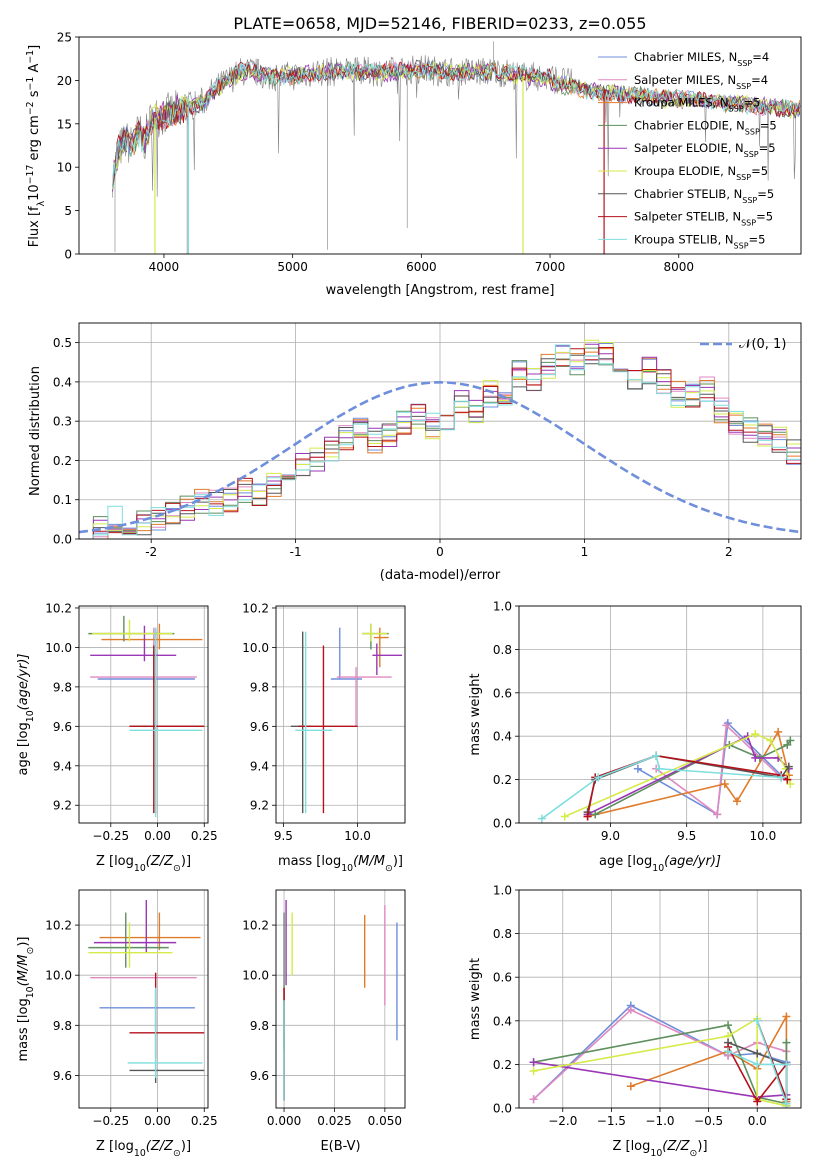 Image resolution: width=819 pixels, height=1170 pixels. Describe the element at coordinates (334, 1121) in the screenshot. I see `x-tick-label: 0.025` at that location.